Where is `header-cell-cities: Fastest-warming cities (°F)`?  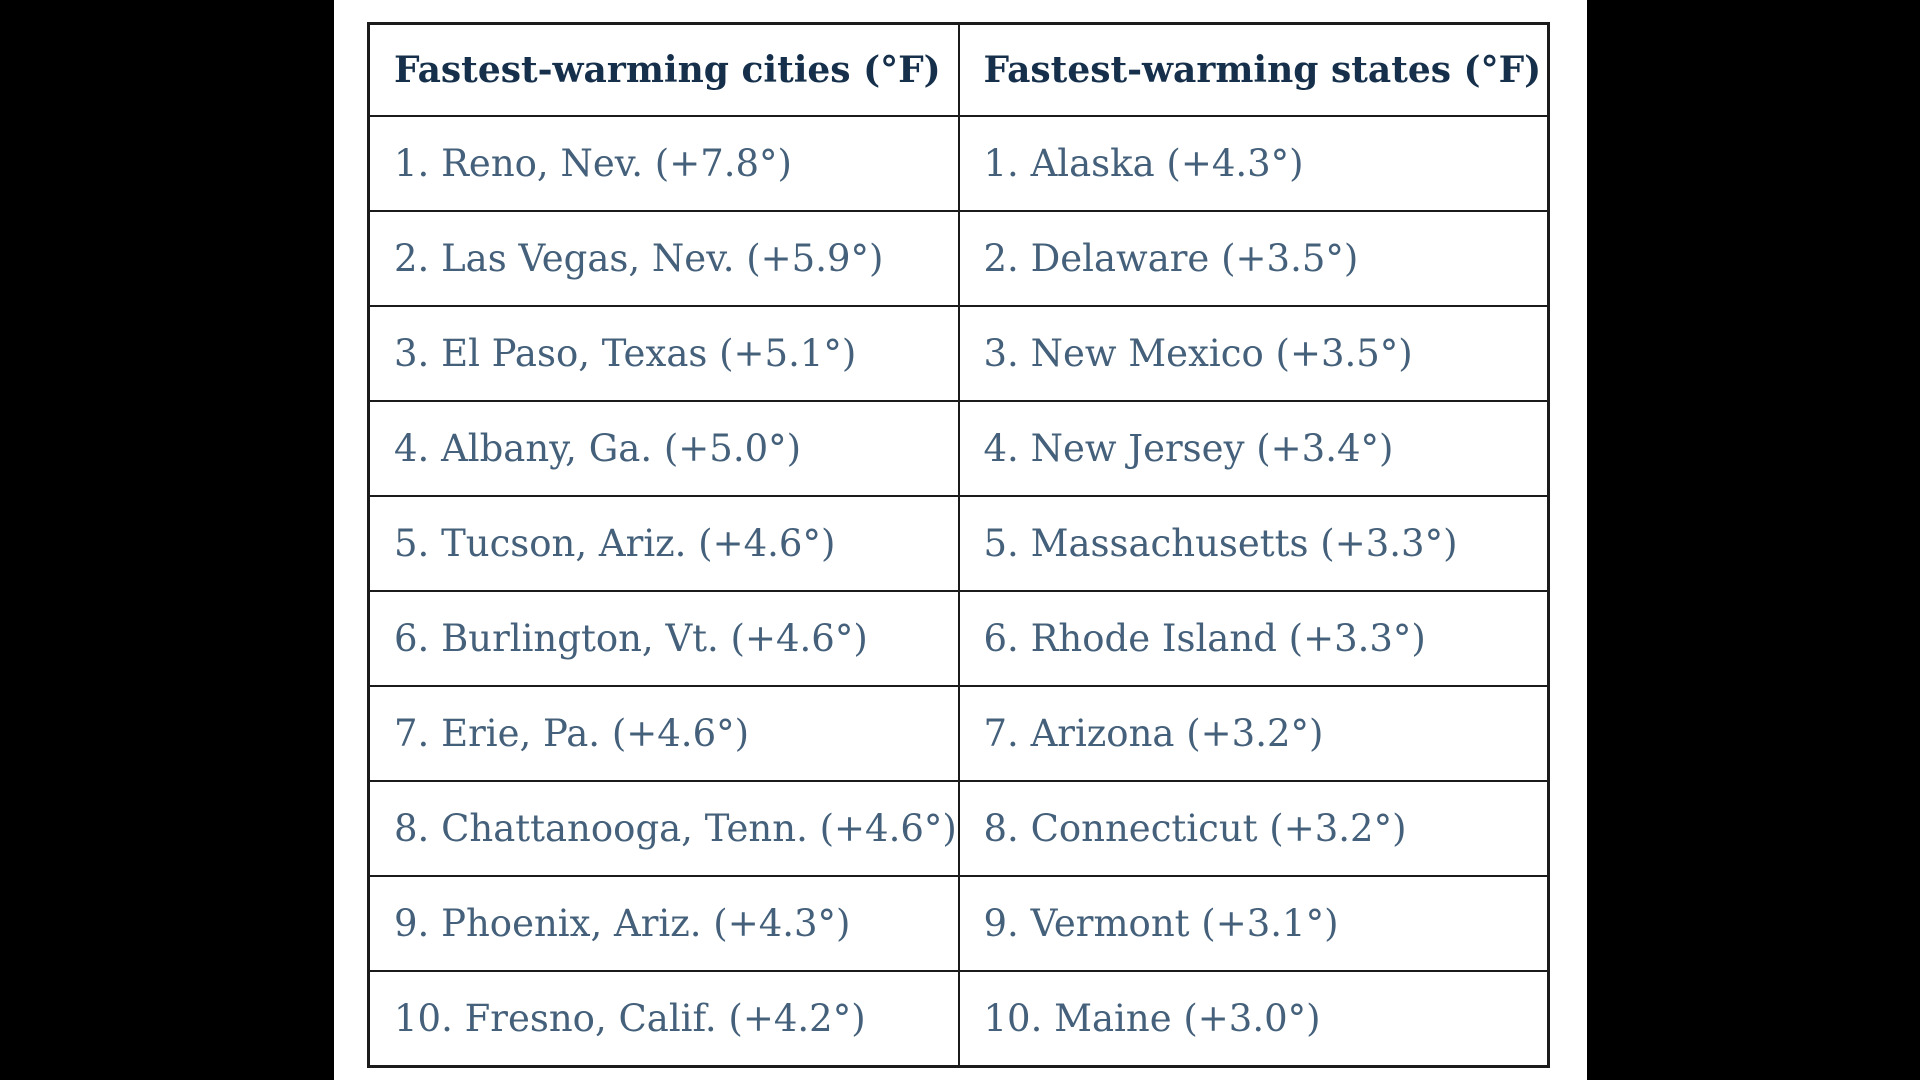 header-cell-cities: Fastest-warming cities (°F) is located at coordinates (663, 69).